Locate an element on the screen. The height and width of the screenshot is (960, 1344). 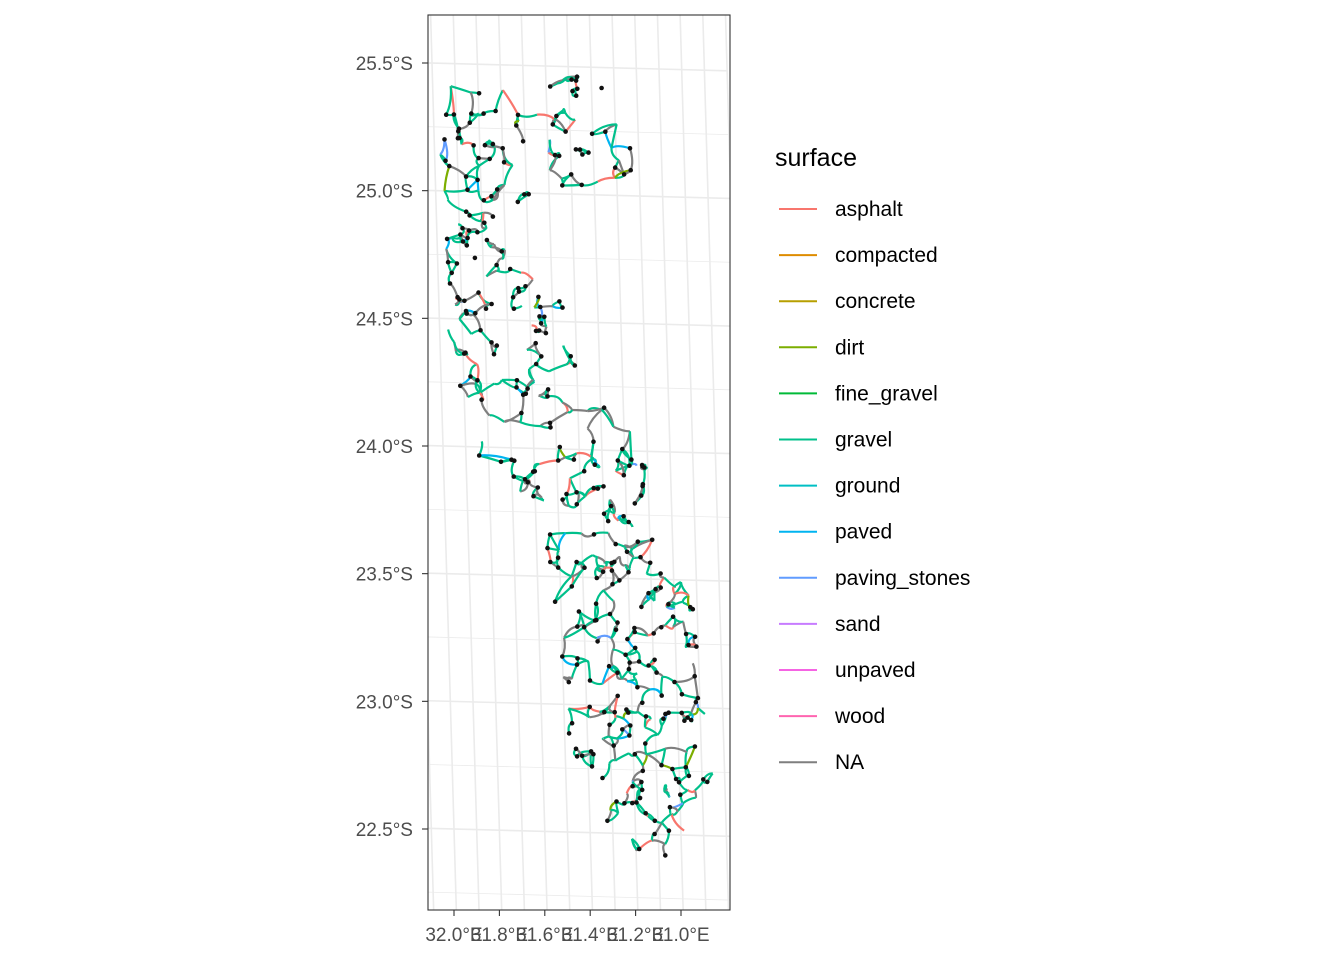
legend-label: wood is located at coordinates (859, 716).